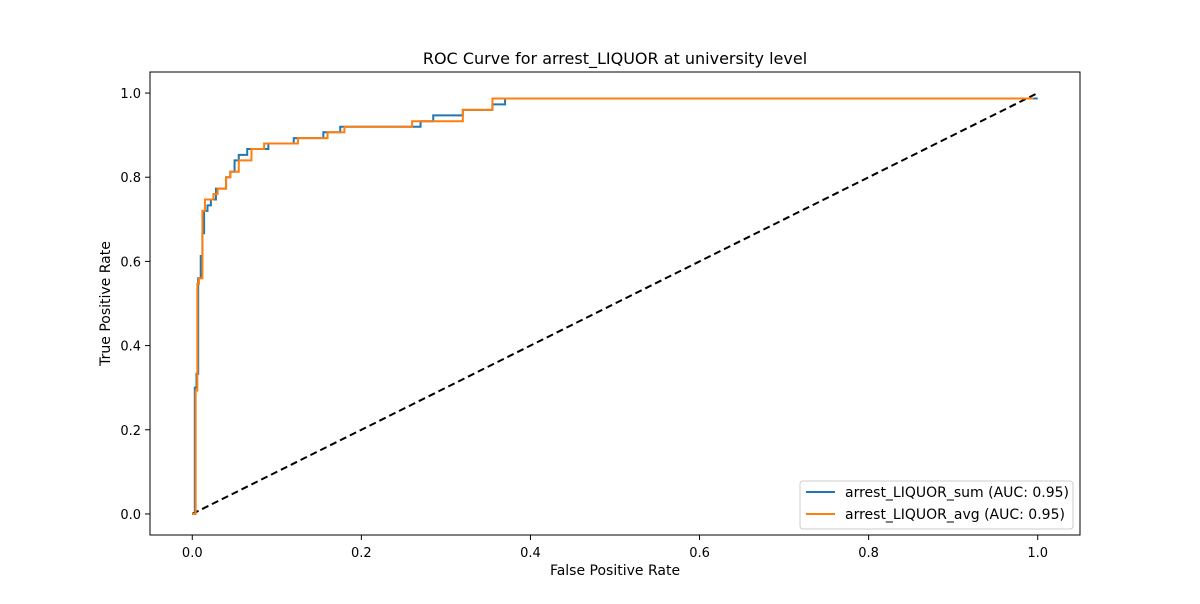 Image resolution: width=1200 pixels, height=604 pixels. Describe the element at coordinates (868, 553) in the screenshot. I see `x-tick-label: 0.8` at that location.